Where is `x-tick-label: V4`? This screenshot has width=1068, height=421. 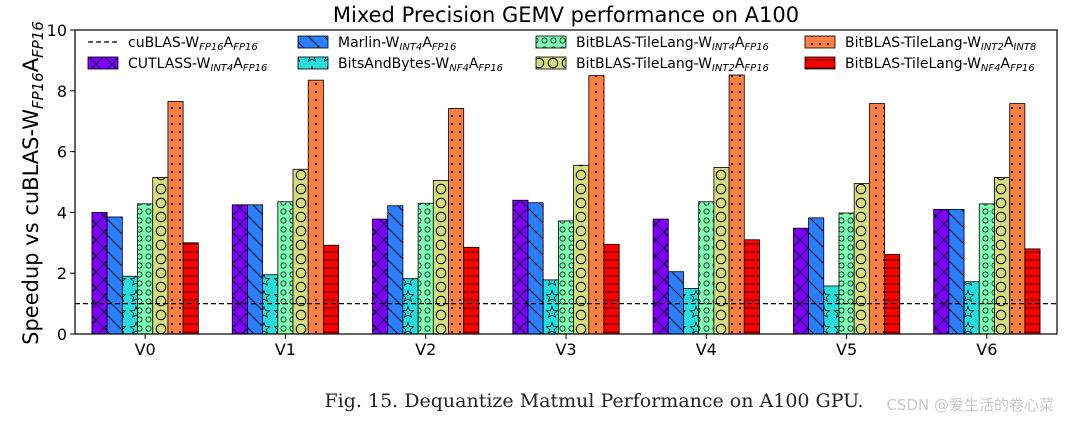 x-tick-label: V4 is located at coordinates (706, 349).